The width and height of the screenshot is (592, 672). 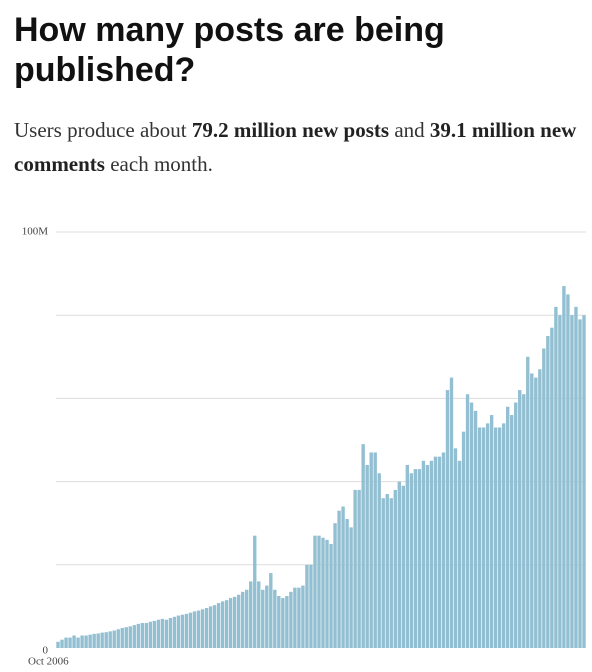 What do you see at coordinates (48, 662) in the screenshot?
I see `x-tick-label: Oct 2006` at bounding box center [48, 662].